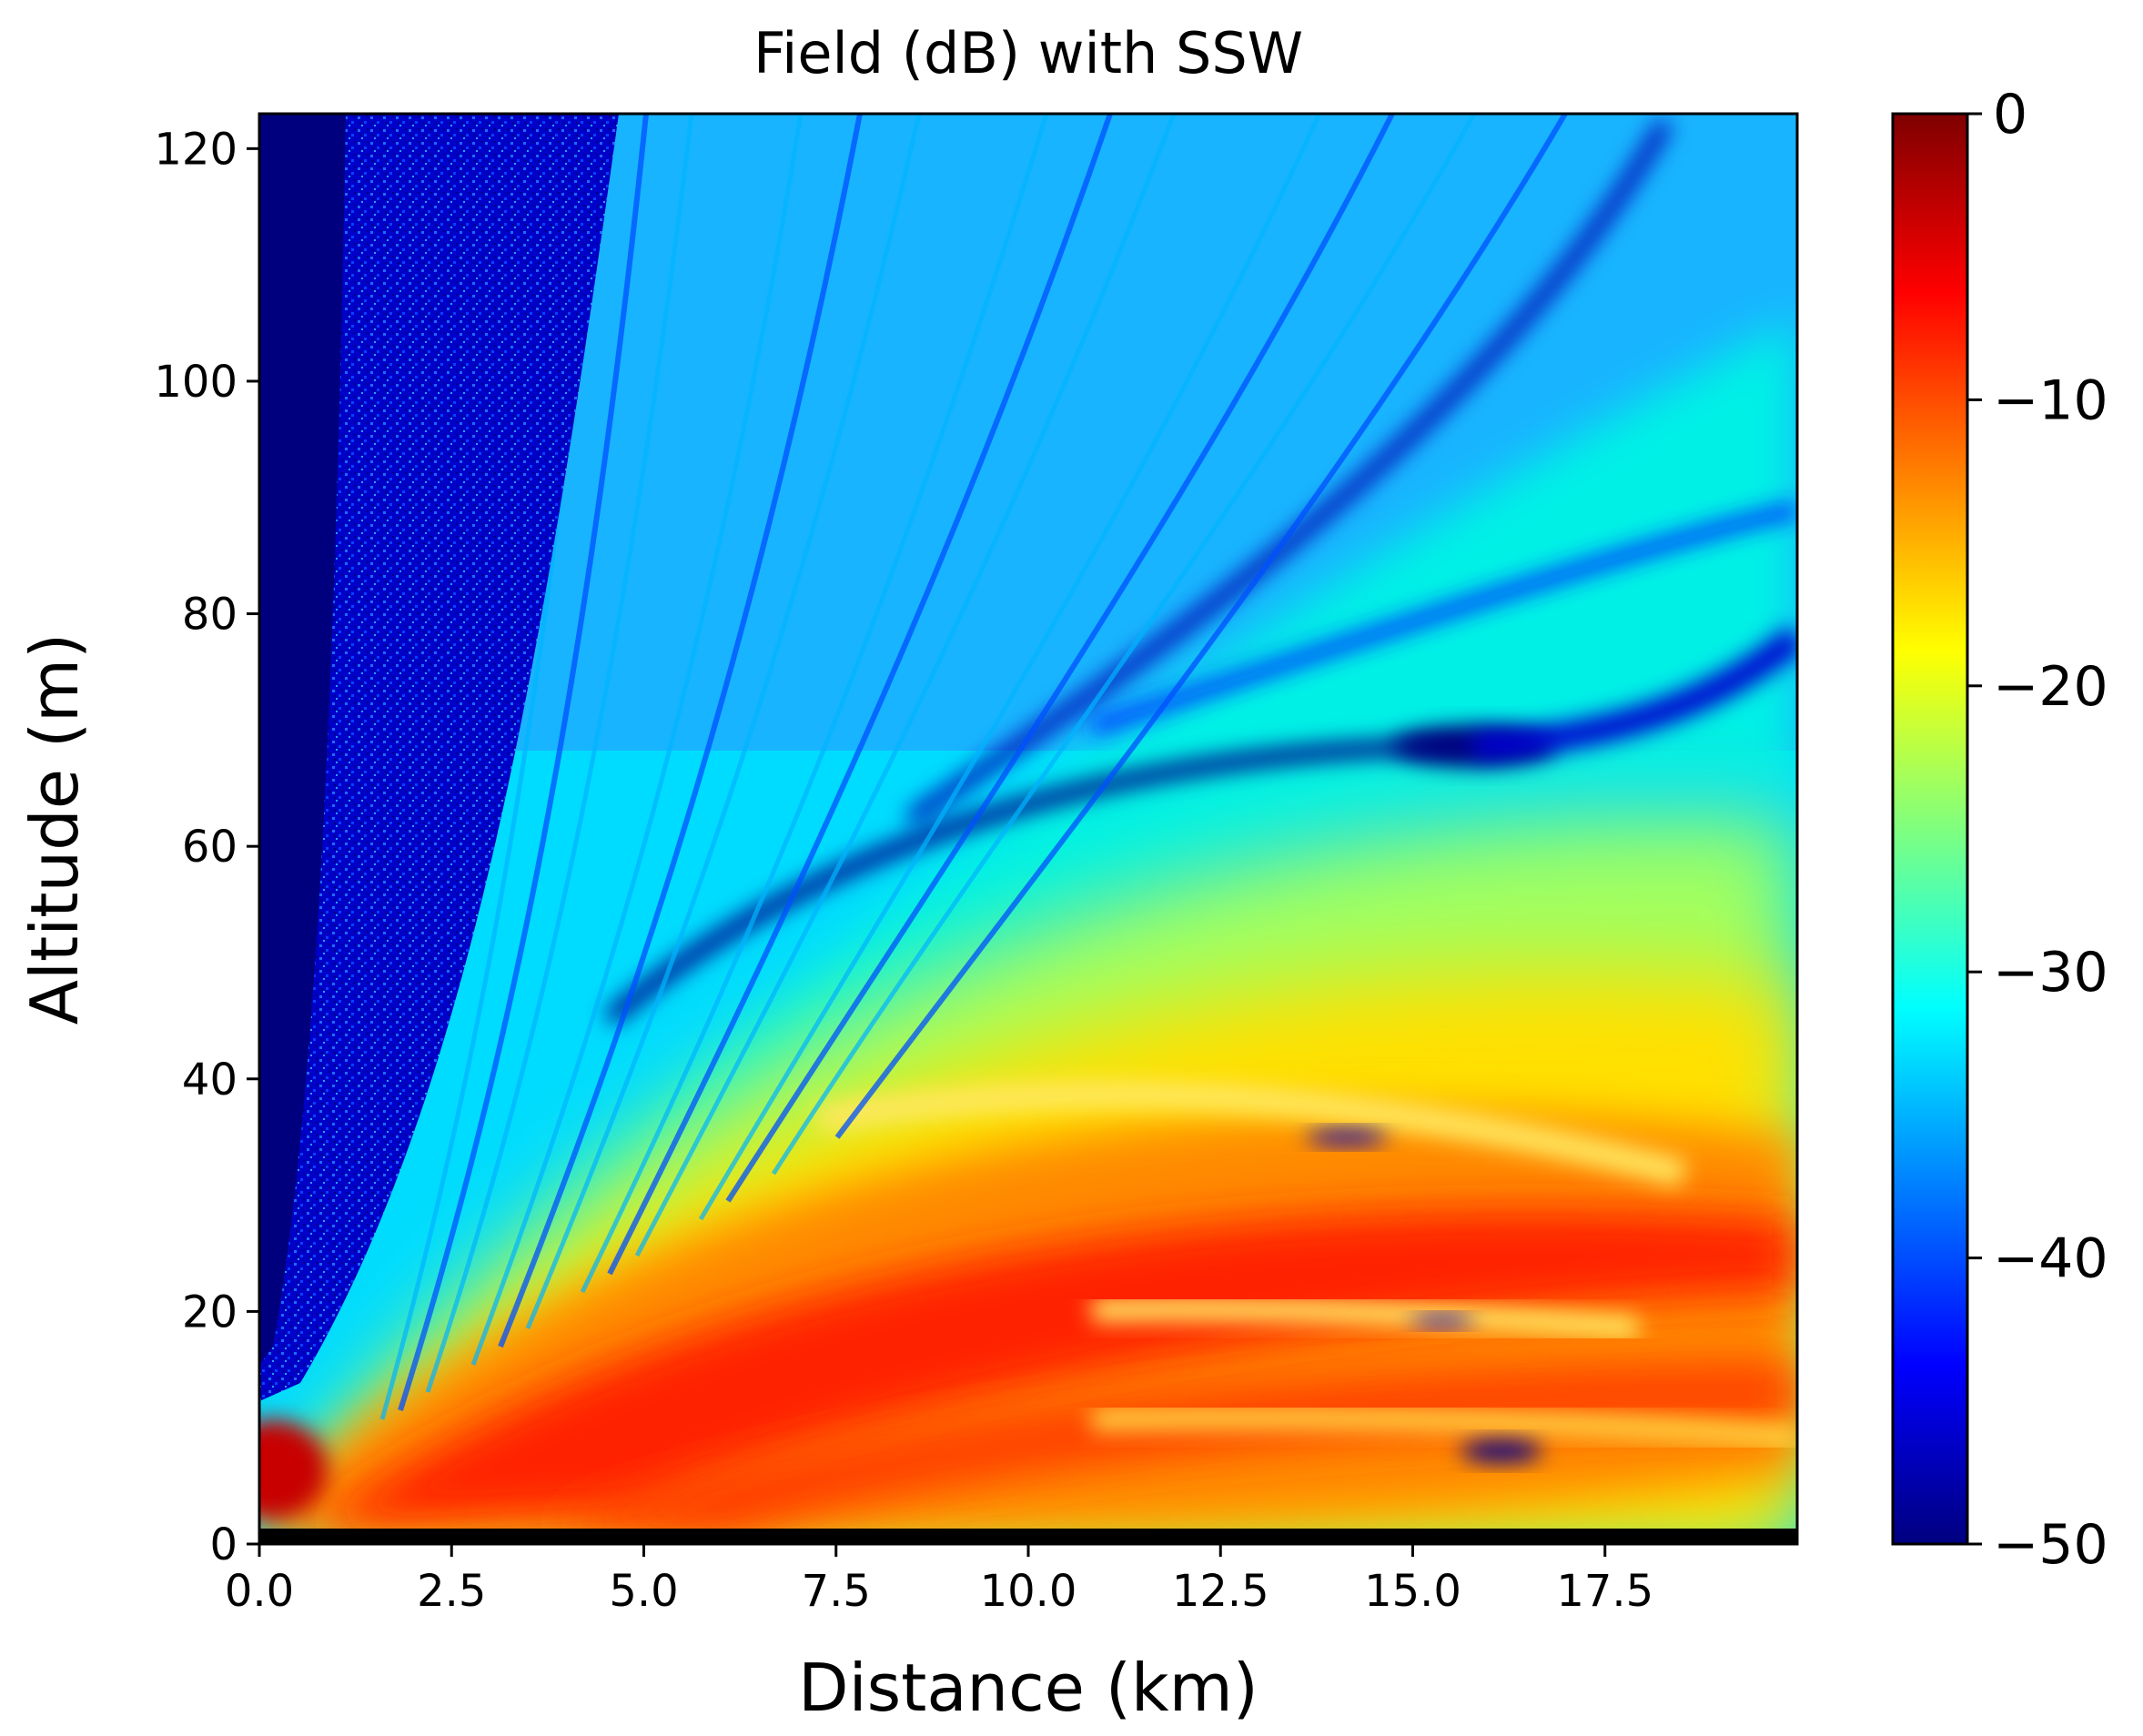 Image resolution: width=2143 pixels, height=1736 pixels. Describe the element at coordinates (259, 1592) in the screenshot. I see `x-tick-label: 0.0` at that location.